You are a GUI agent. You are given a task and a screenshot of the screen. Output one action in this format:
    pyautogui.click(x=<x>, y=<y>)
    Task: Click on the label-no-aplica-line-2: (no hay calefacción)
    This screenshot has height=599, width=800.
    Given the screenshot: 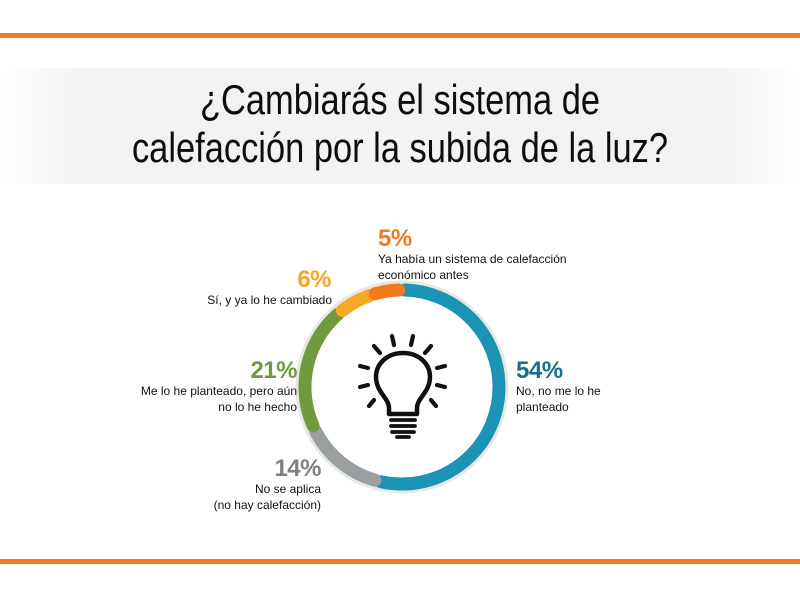 What is the action you would take?
    pyautogui.click(x=267, y=505)
    